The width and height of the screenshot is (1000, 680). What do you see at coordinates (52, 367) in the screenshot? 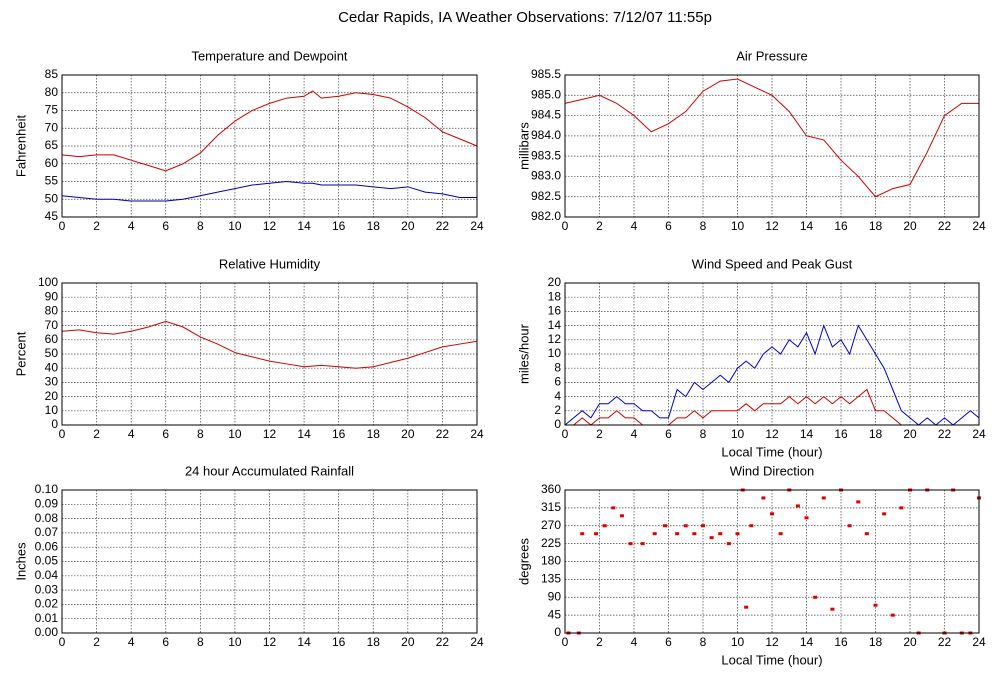
I see `y-tick-label: 40` at bounding box center [52, 367].